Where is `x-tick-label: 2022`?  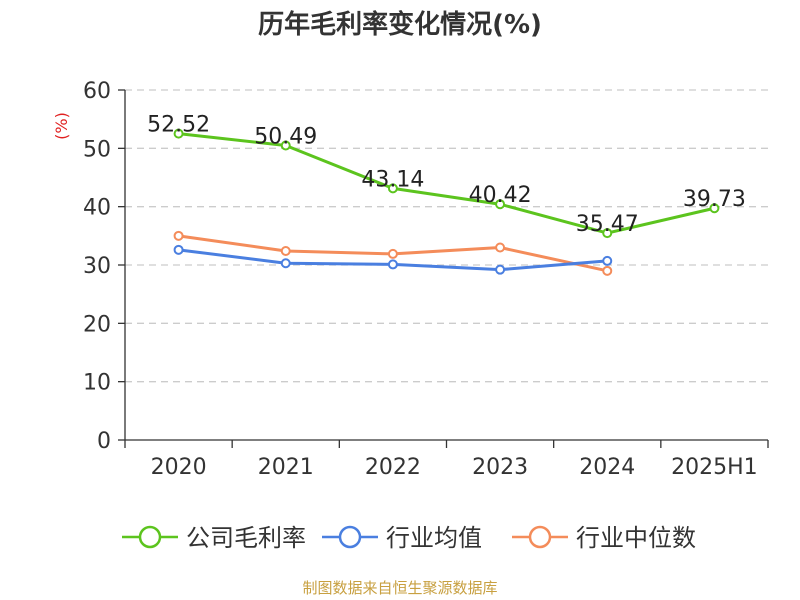 x-tick-label: 2022 is located at coordinates (393, 467).